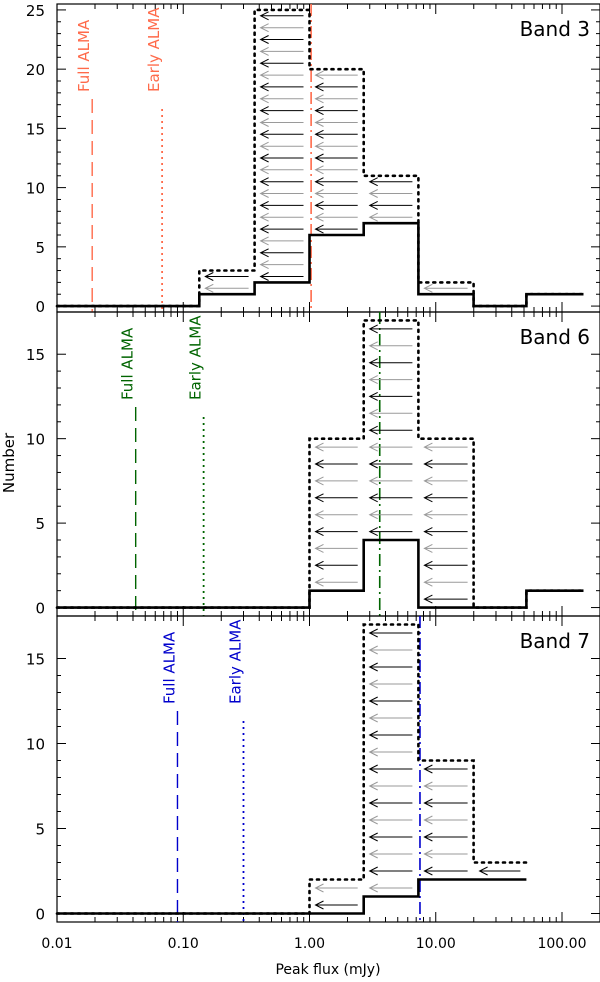  I want to click on x-tick-label: 0.01, so click(56, 944).